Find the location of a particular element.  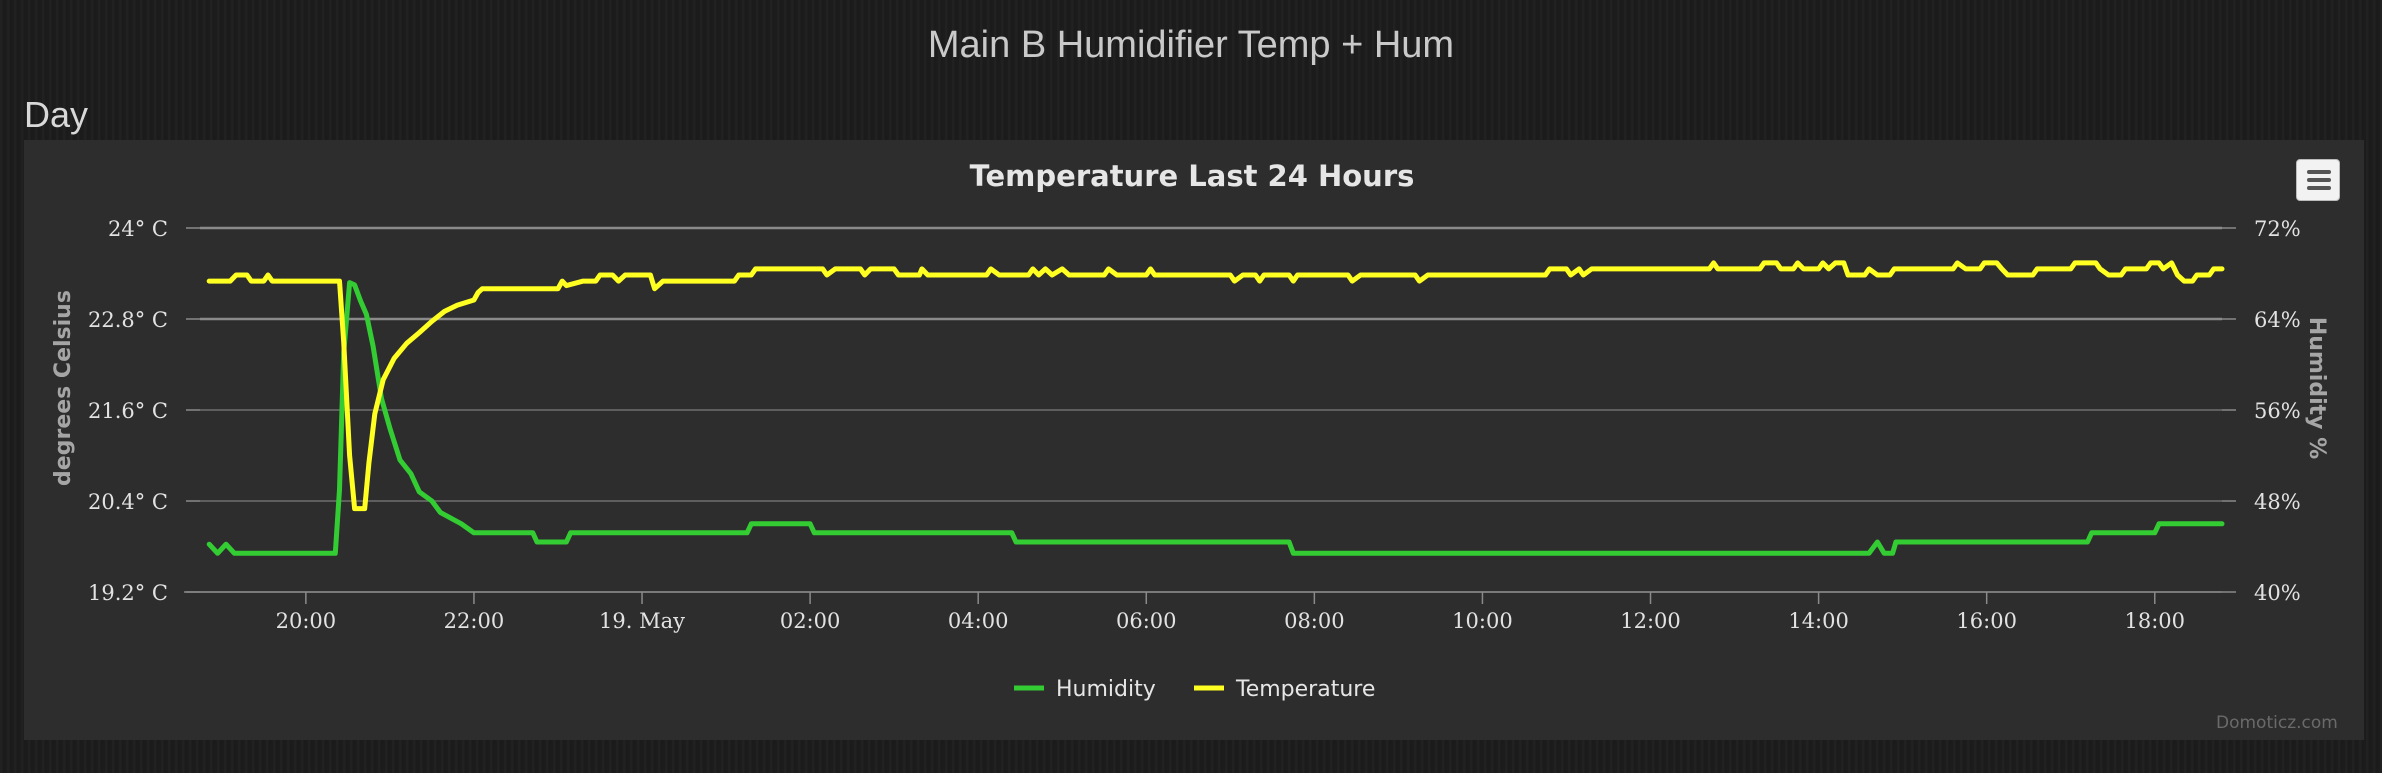

x-tick-label: 18:00 is located at coordinates (2155, 621).